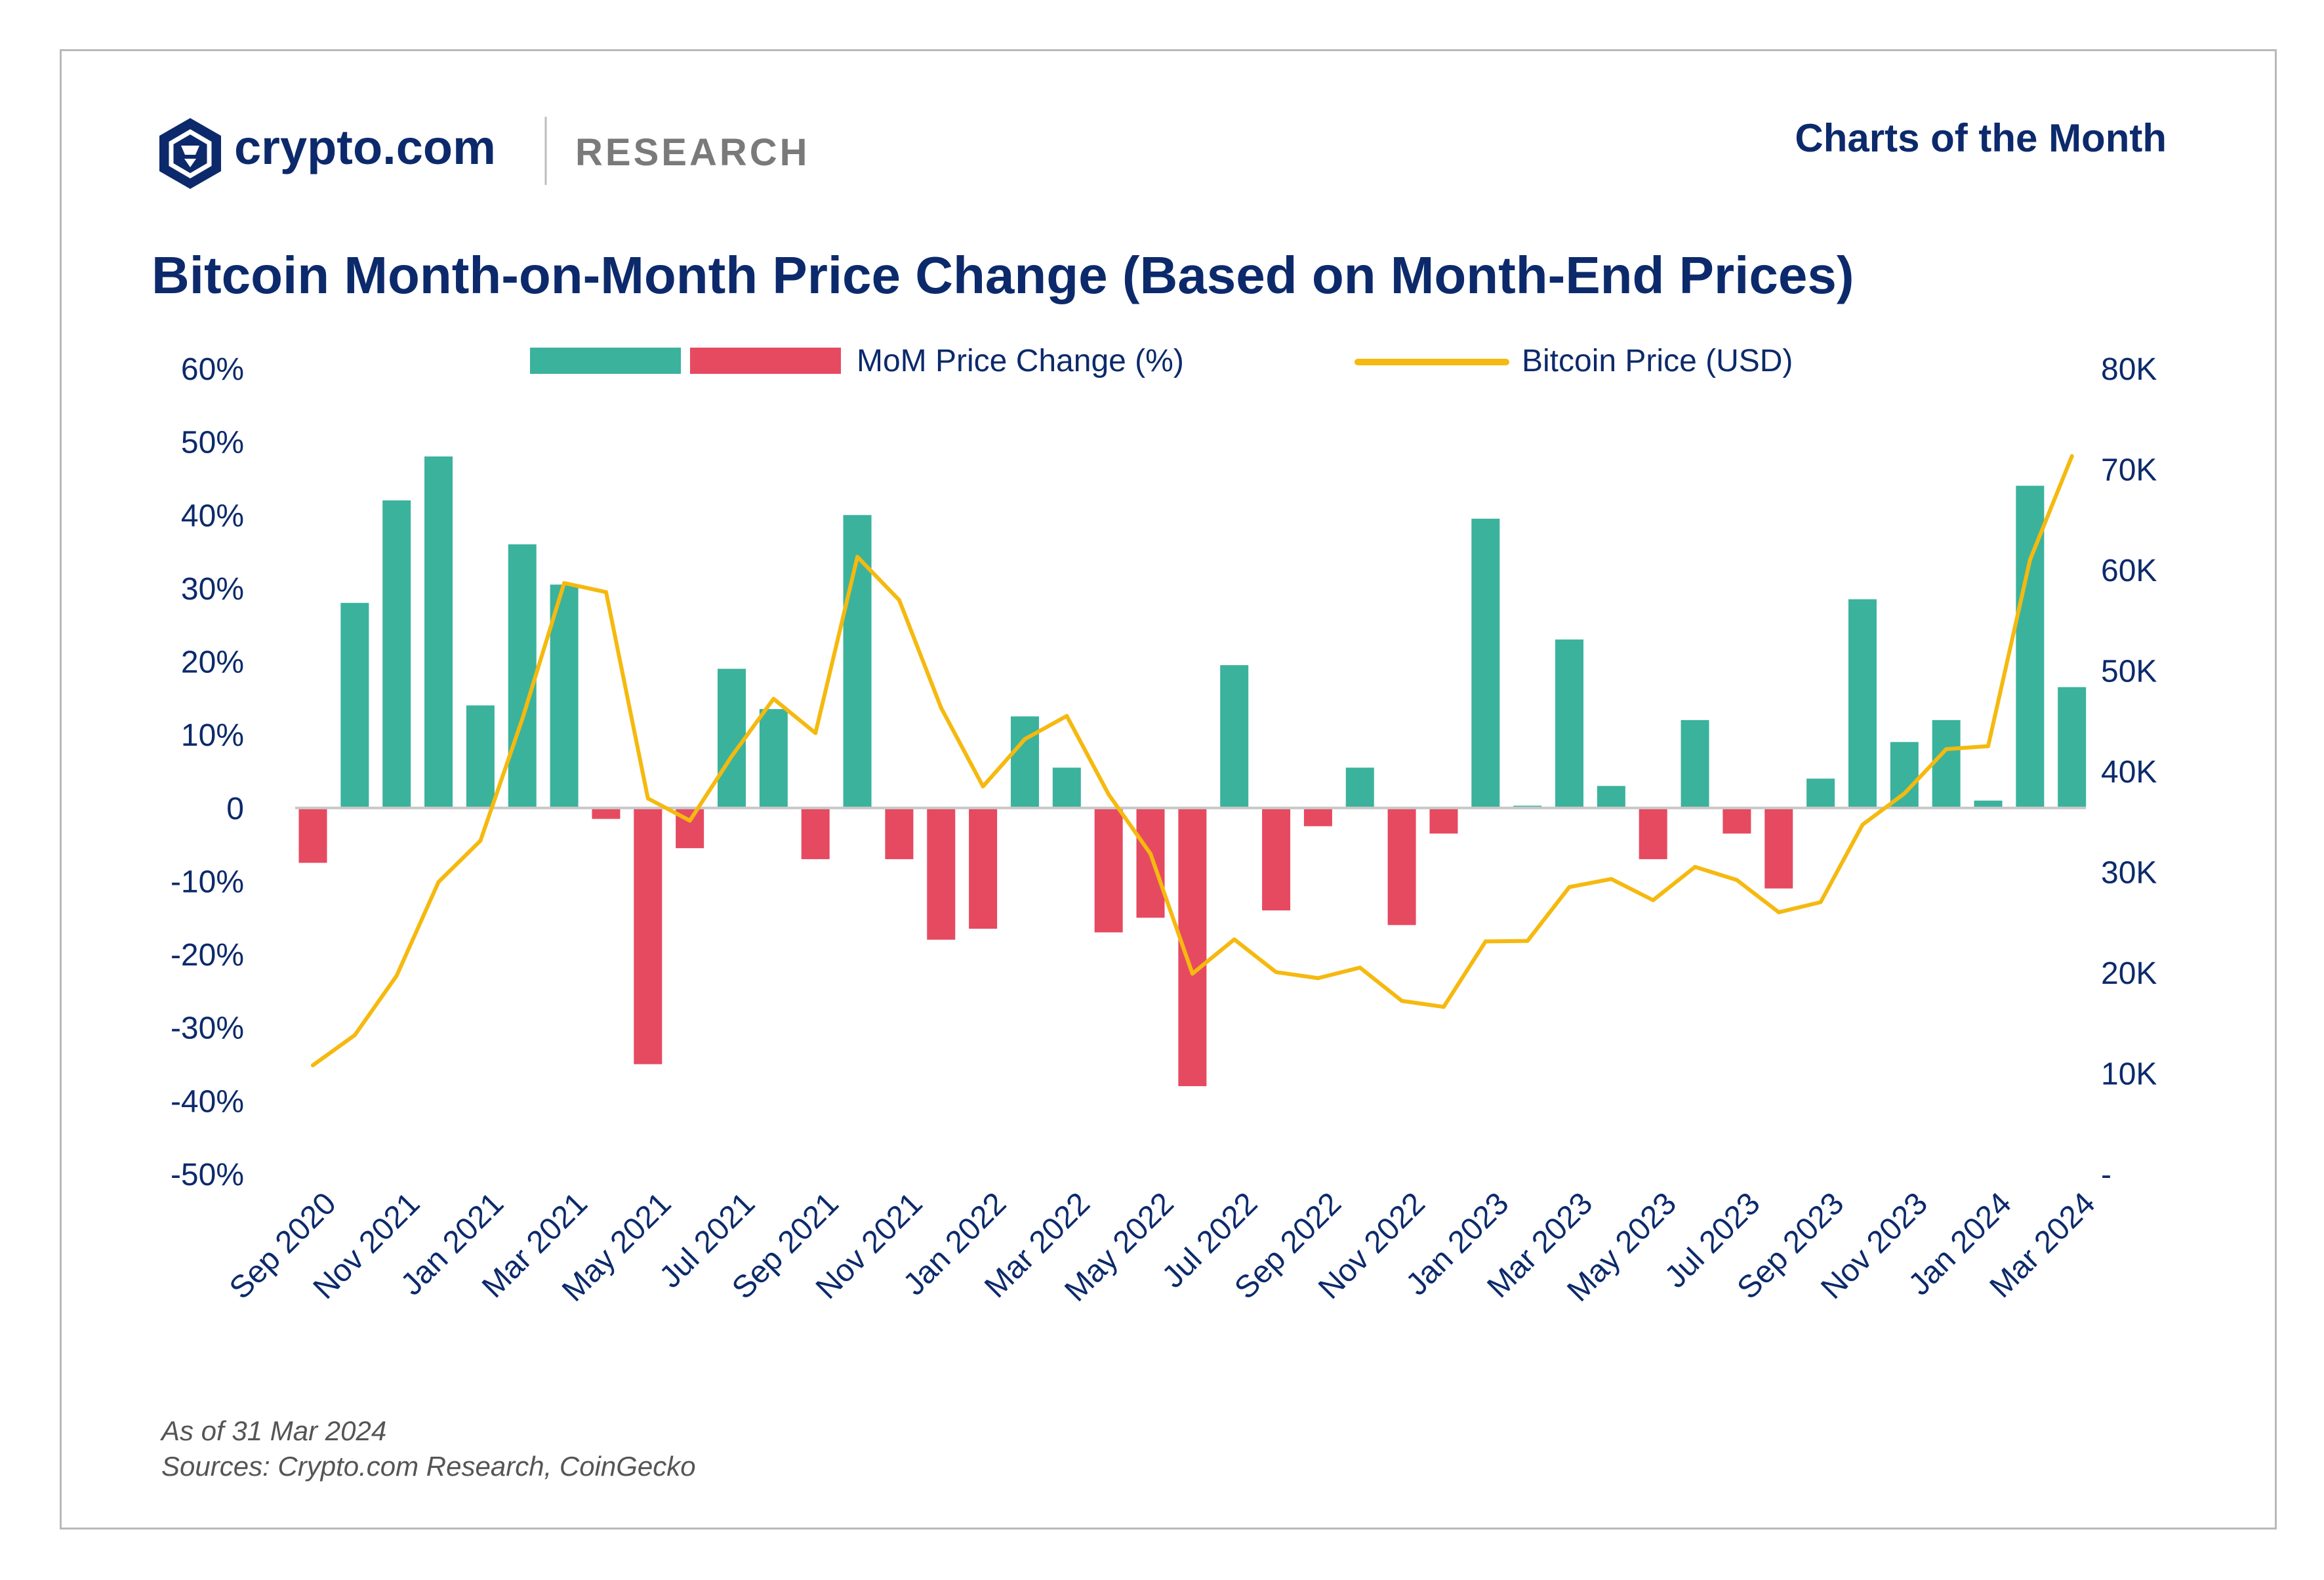 This screenshot has width=2324, height=1580. I want to click on logo: crypto.com, so click(327, 153).